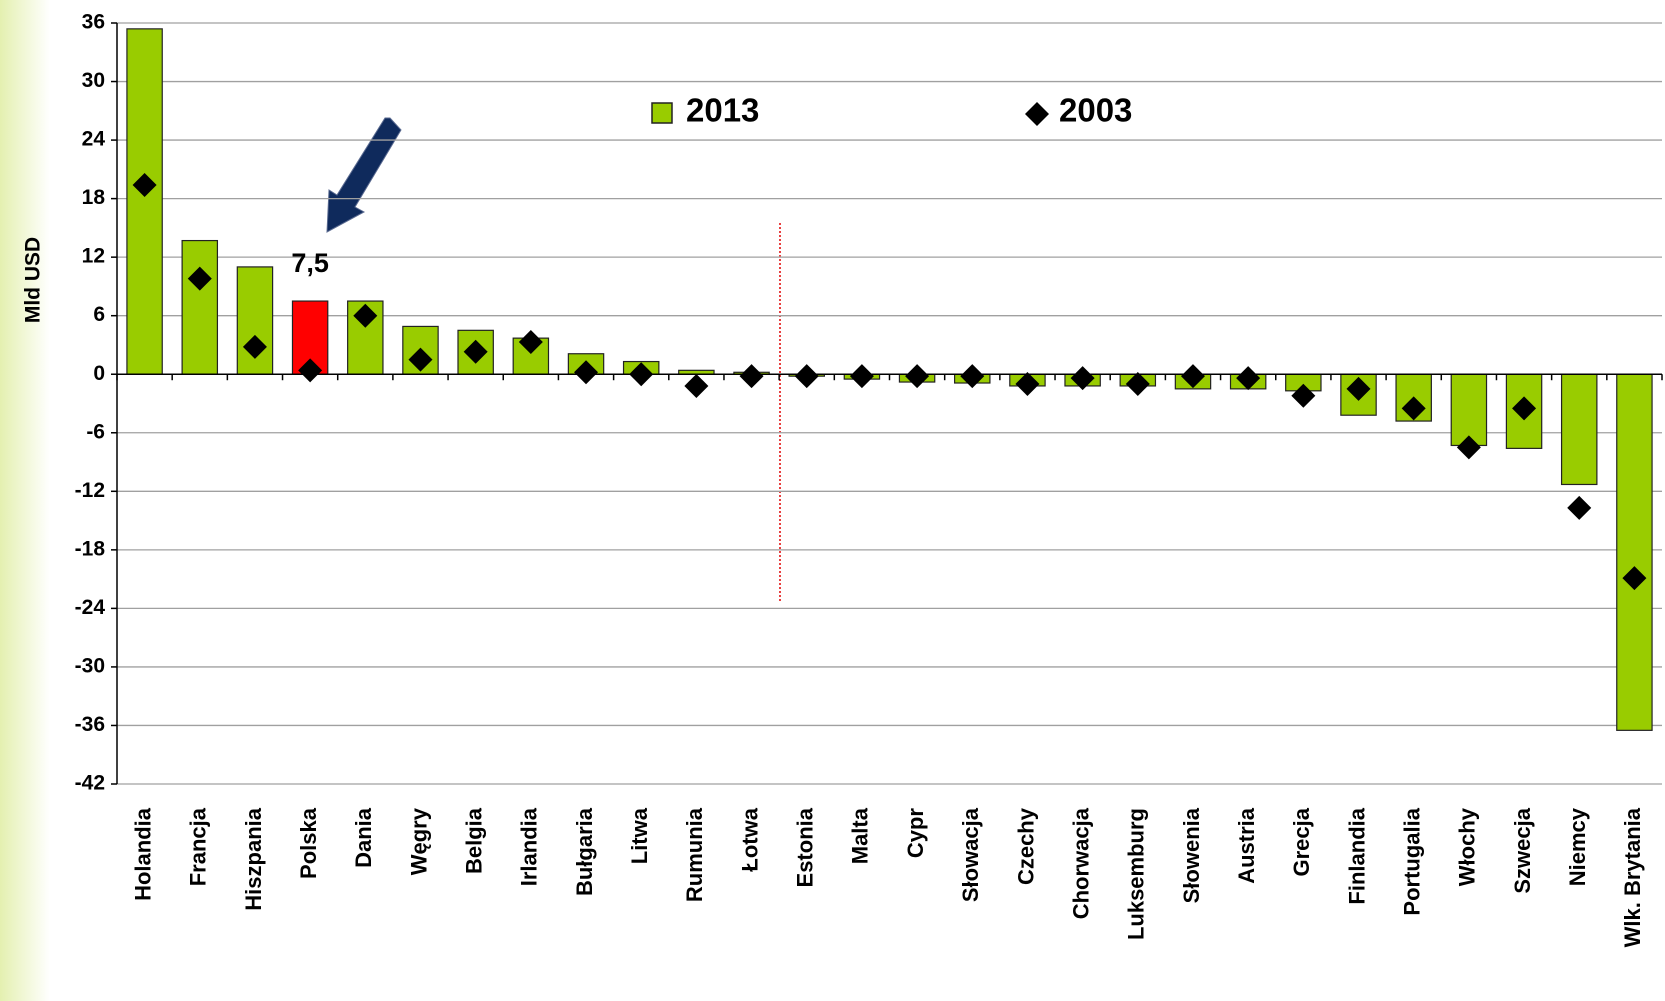 The width and height of the screenshot is (1665, 1001). I want to click on x-tick-label: Rumunia, so click(694, 854).